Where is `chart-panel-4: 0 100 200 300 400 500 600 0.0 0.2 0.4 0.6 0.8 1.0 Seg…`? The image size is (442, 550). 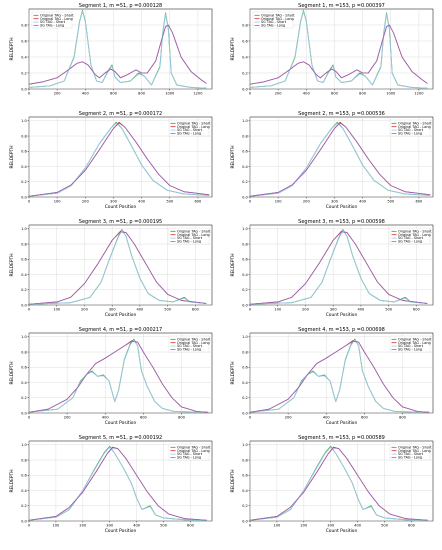 chart-panel-4: 0 100 200 300 400 500 600 0.0 0.2 0.4 0.6 0.8 1.0 Seg… is located at coordinates (332, 160).